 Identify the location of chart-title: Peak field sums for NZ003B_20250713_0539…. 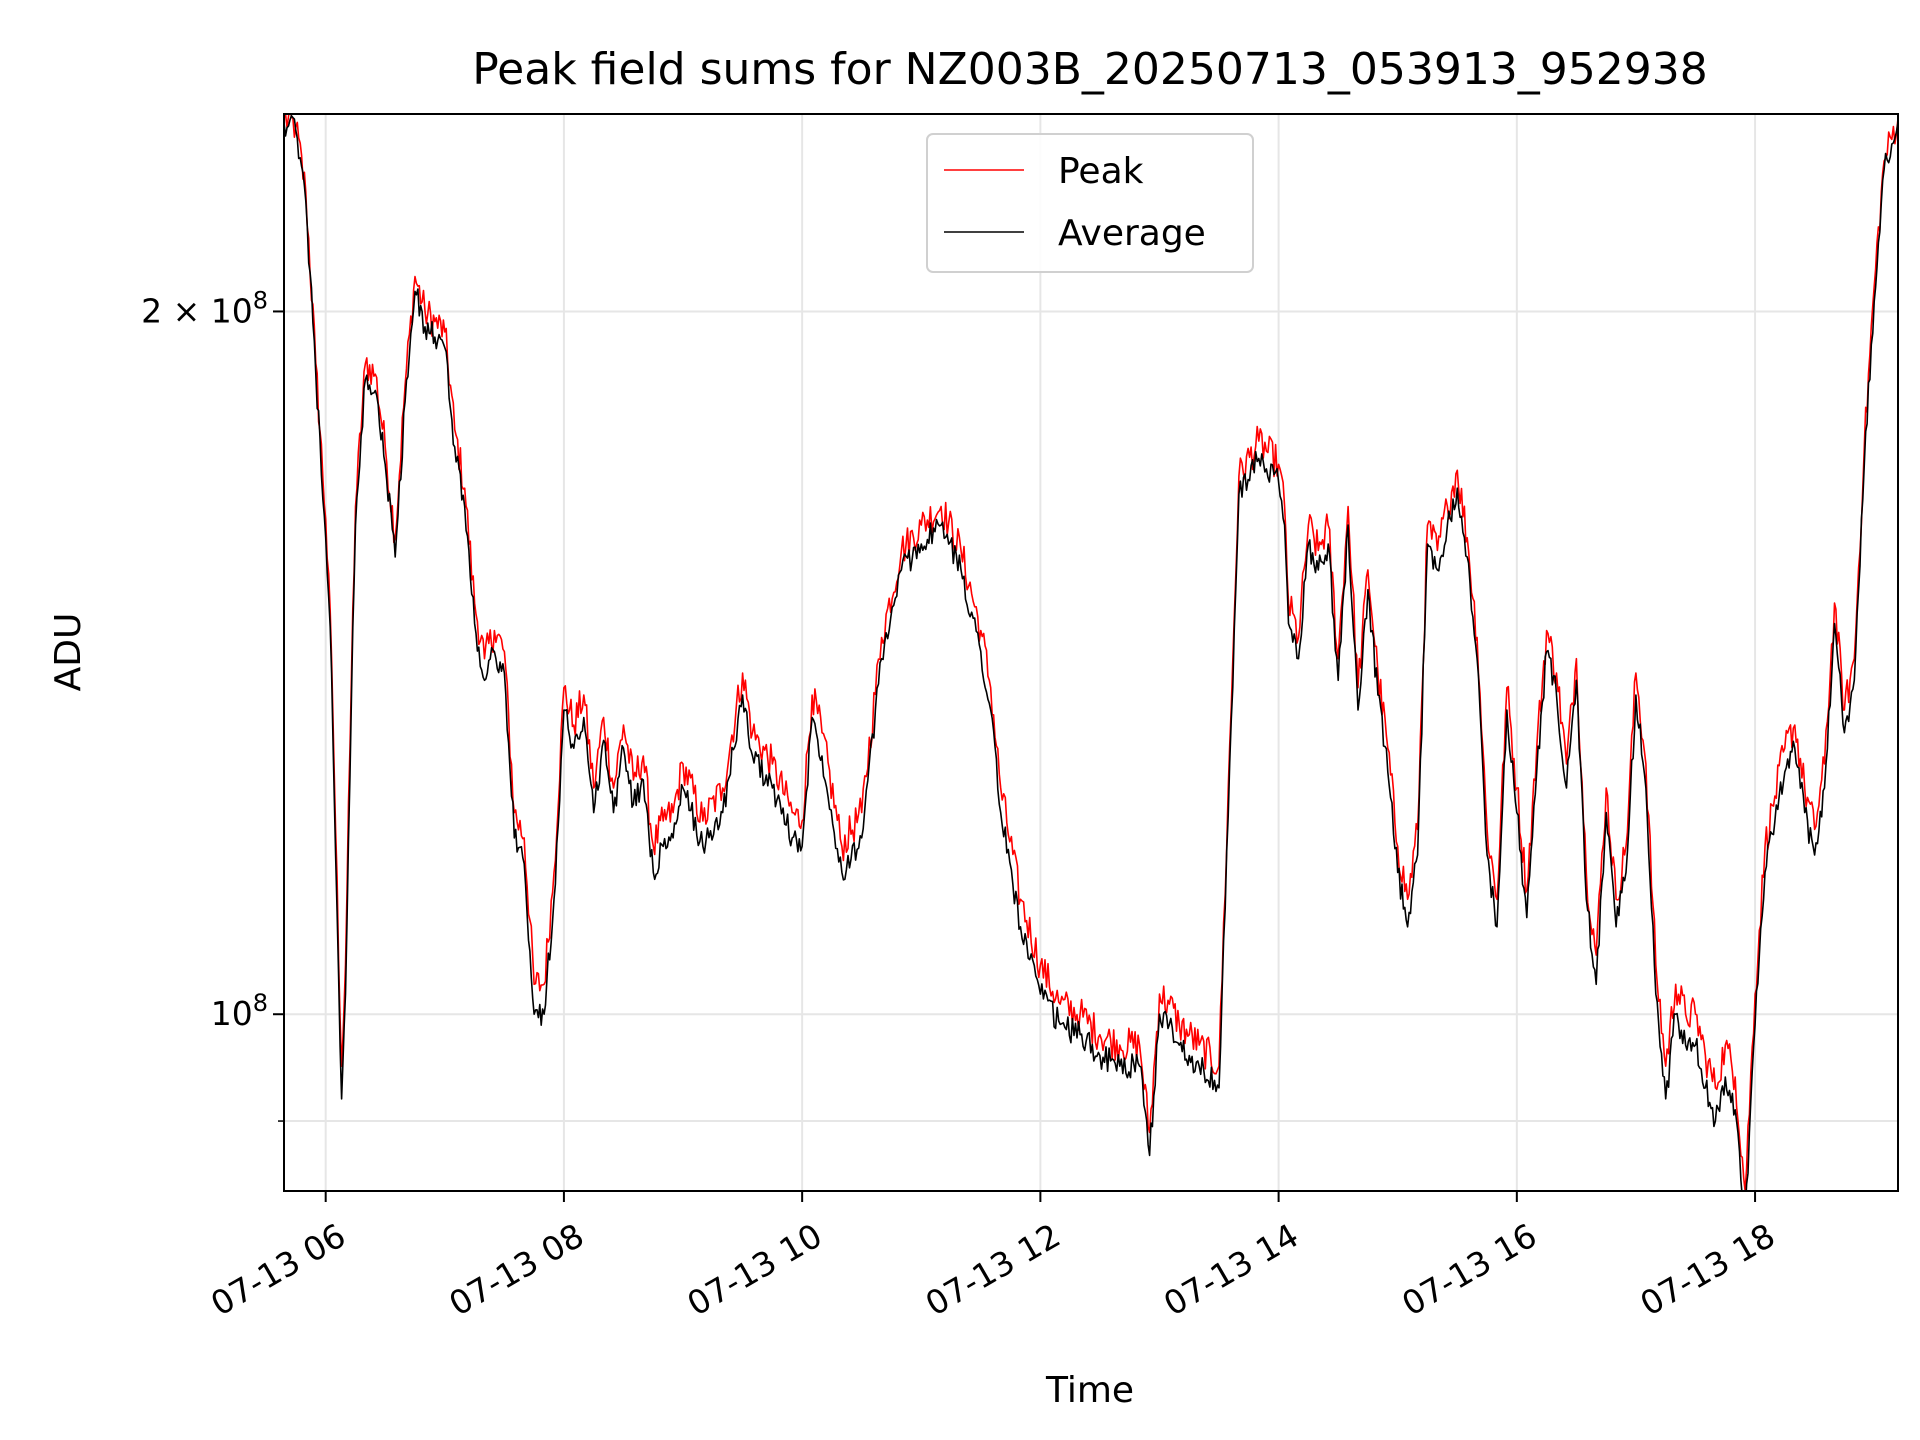
(1090, 69).